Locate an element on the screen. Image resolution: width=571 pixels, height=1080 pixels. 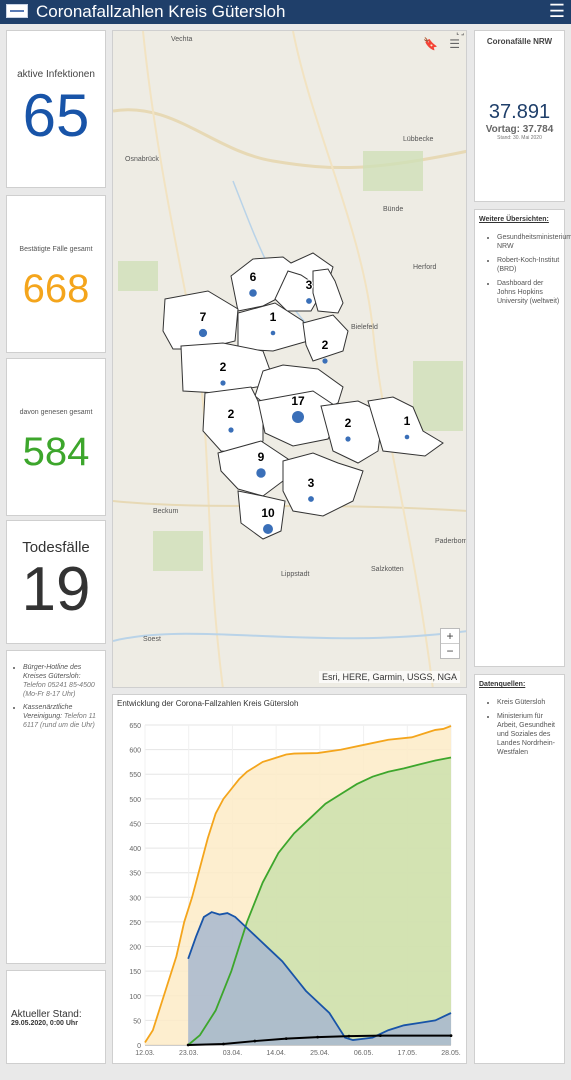
header-bar: Coronafallzahlen Kreis Gütersloh ☰ is located at coordinates (285, 12).